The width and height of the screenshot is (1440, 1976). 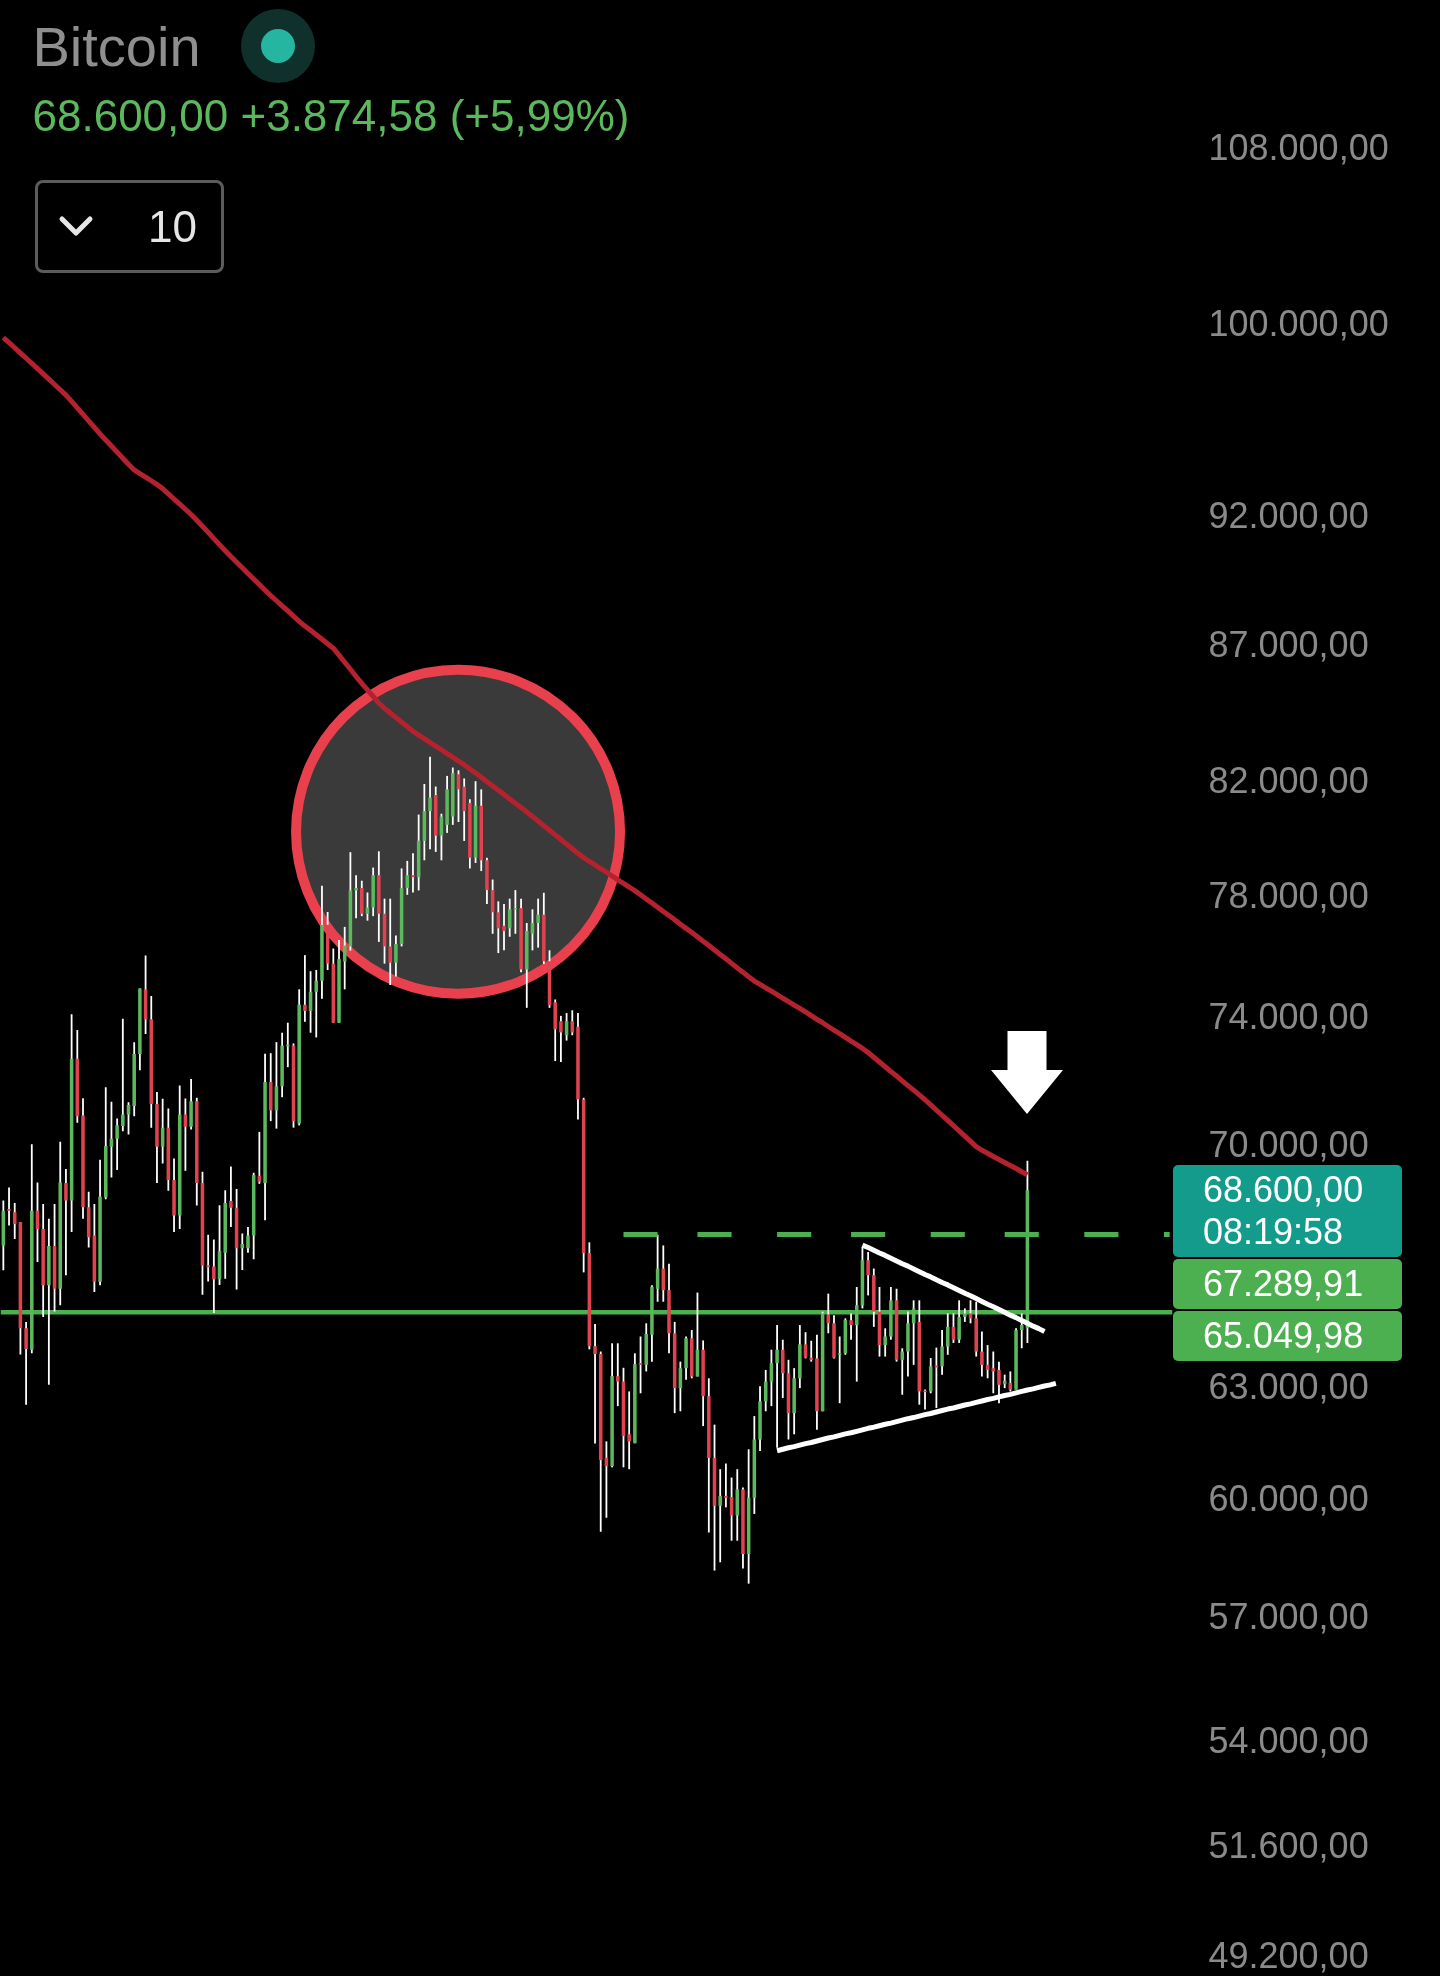 I want to click on text: 68.600,00 08:19:58, so click(x=1287, y=1210).